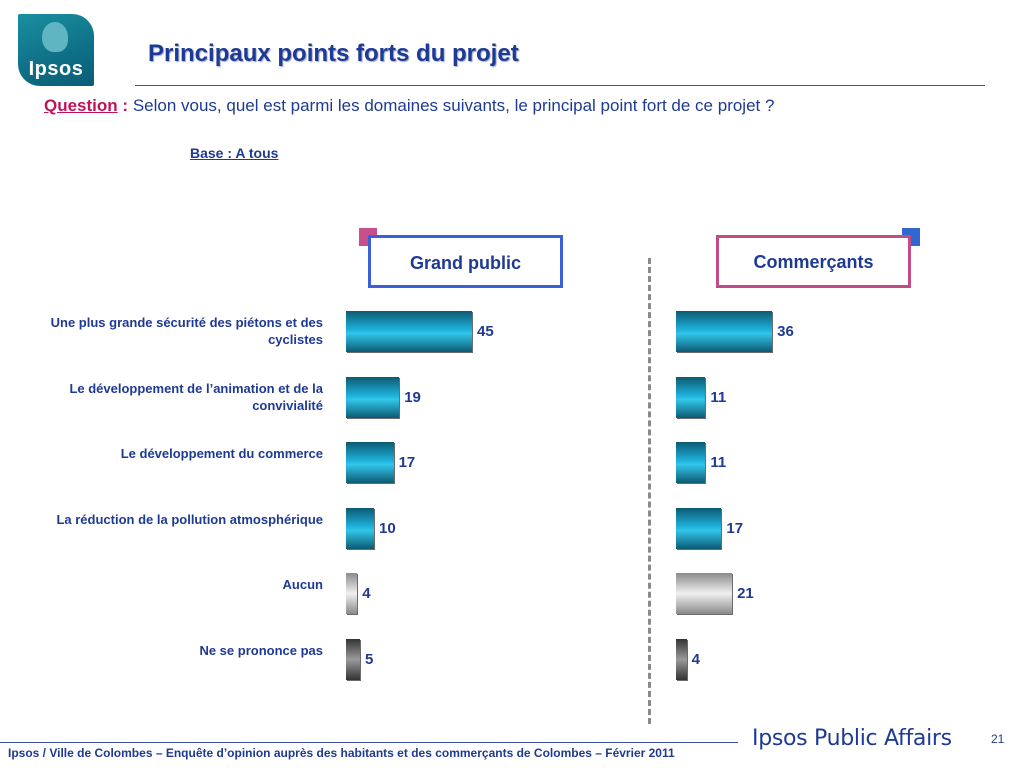 This screenshot has height=768, width=1024. Describe the element at coordinates (852, 738) in the screenshot. I see `footer-brand: Ipsos Public Affairs` at that location.